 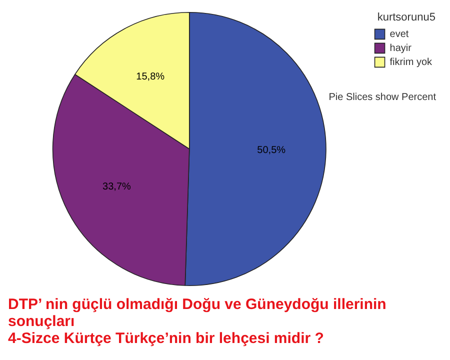 I want to click on legend-label: hayir, so click(x=401, y=48).